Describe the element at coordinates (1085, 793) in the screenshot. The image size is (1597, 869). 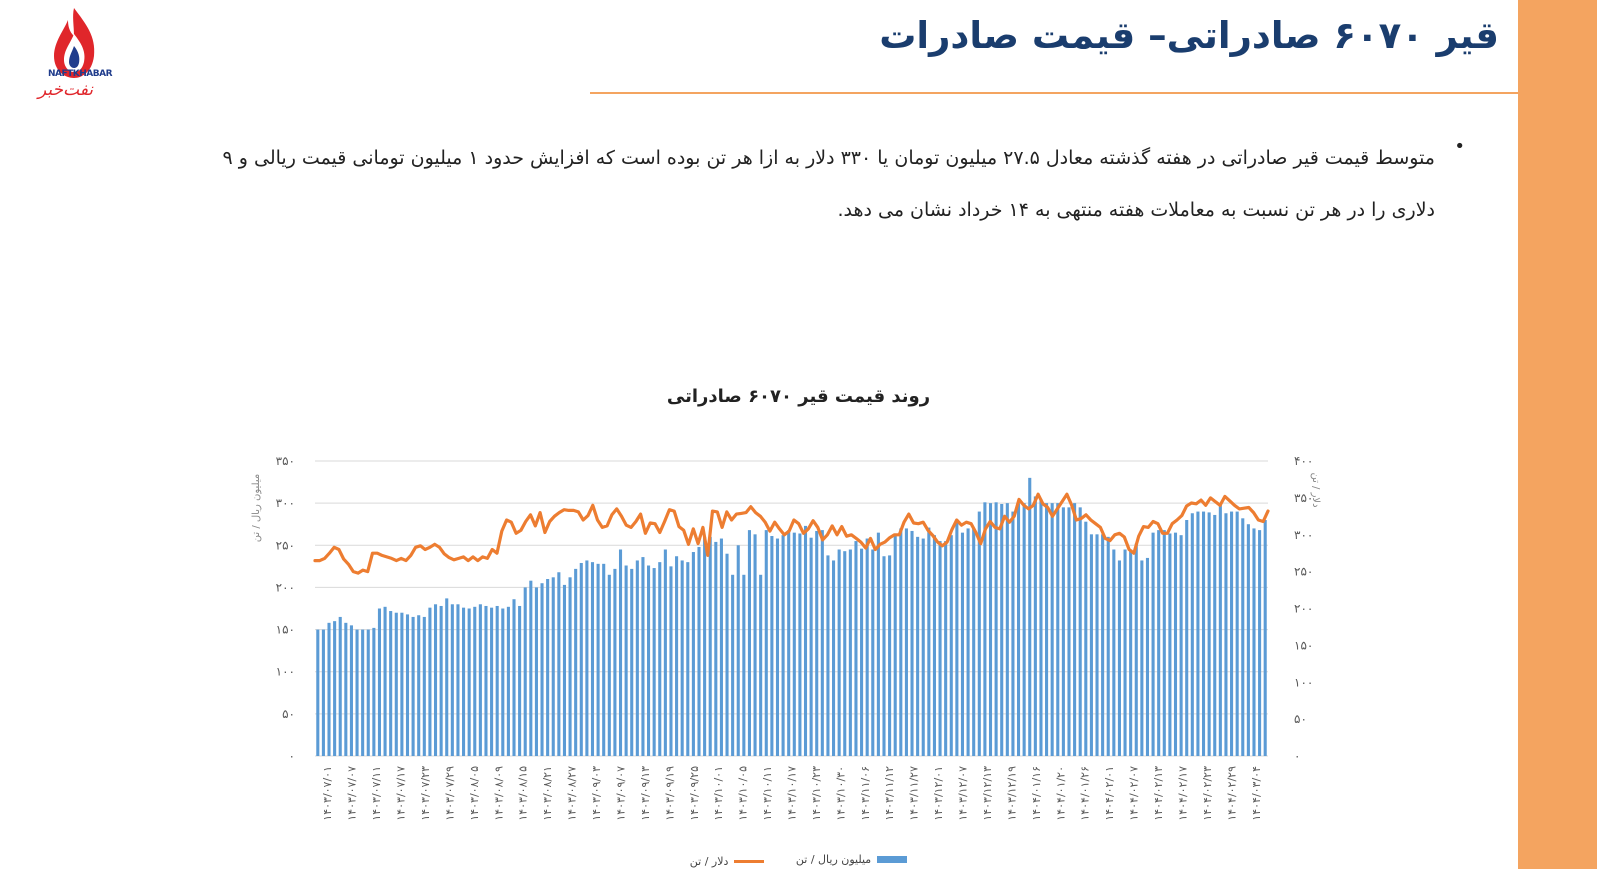
I see `x-tick-label: ۱۴۰۴/۰۱/۲۶` at that location.